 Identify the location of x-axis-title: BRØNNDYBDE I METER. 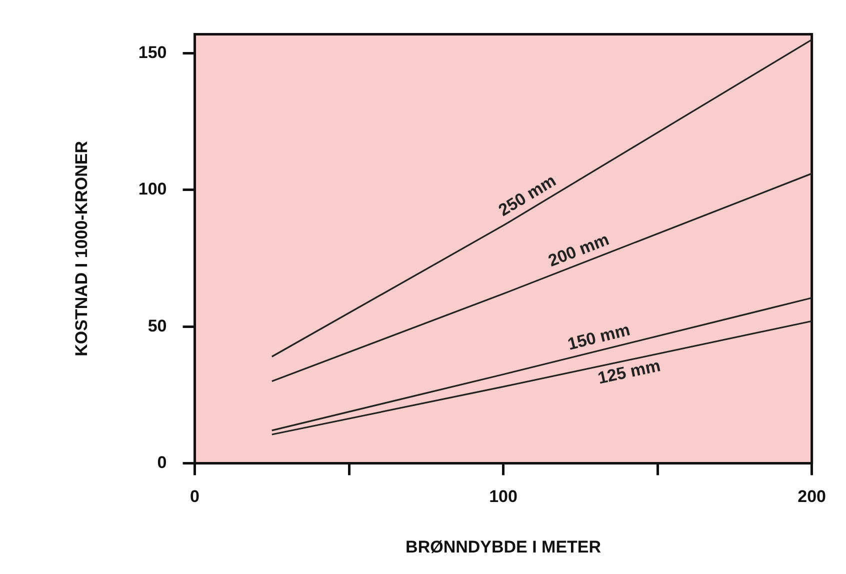
(504, 546).